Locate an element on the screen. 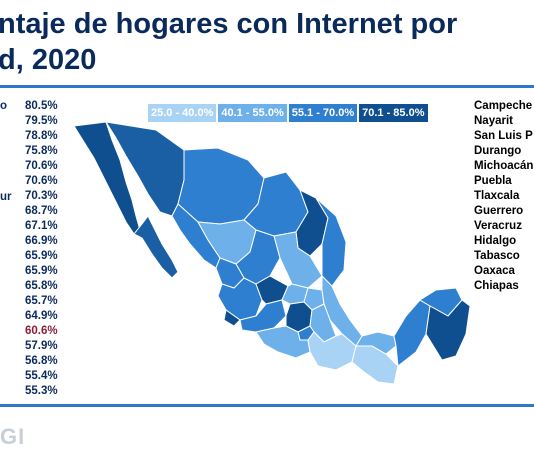  legend-item: 25.0 - 40.0% is located at coordinates (182, 113).